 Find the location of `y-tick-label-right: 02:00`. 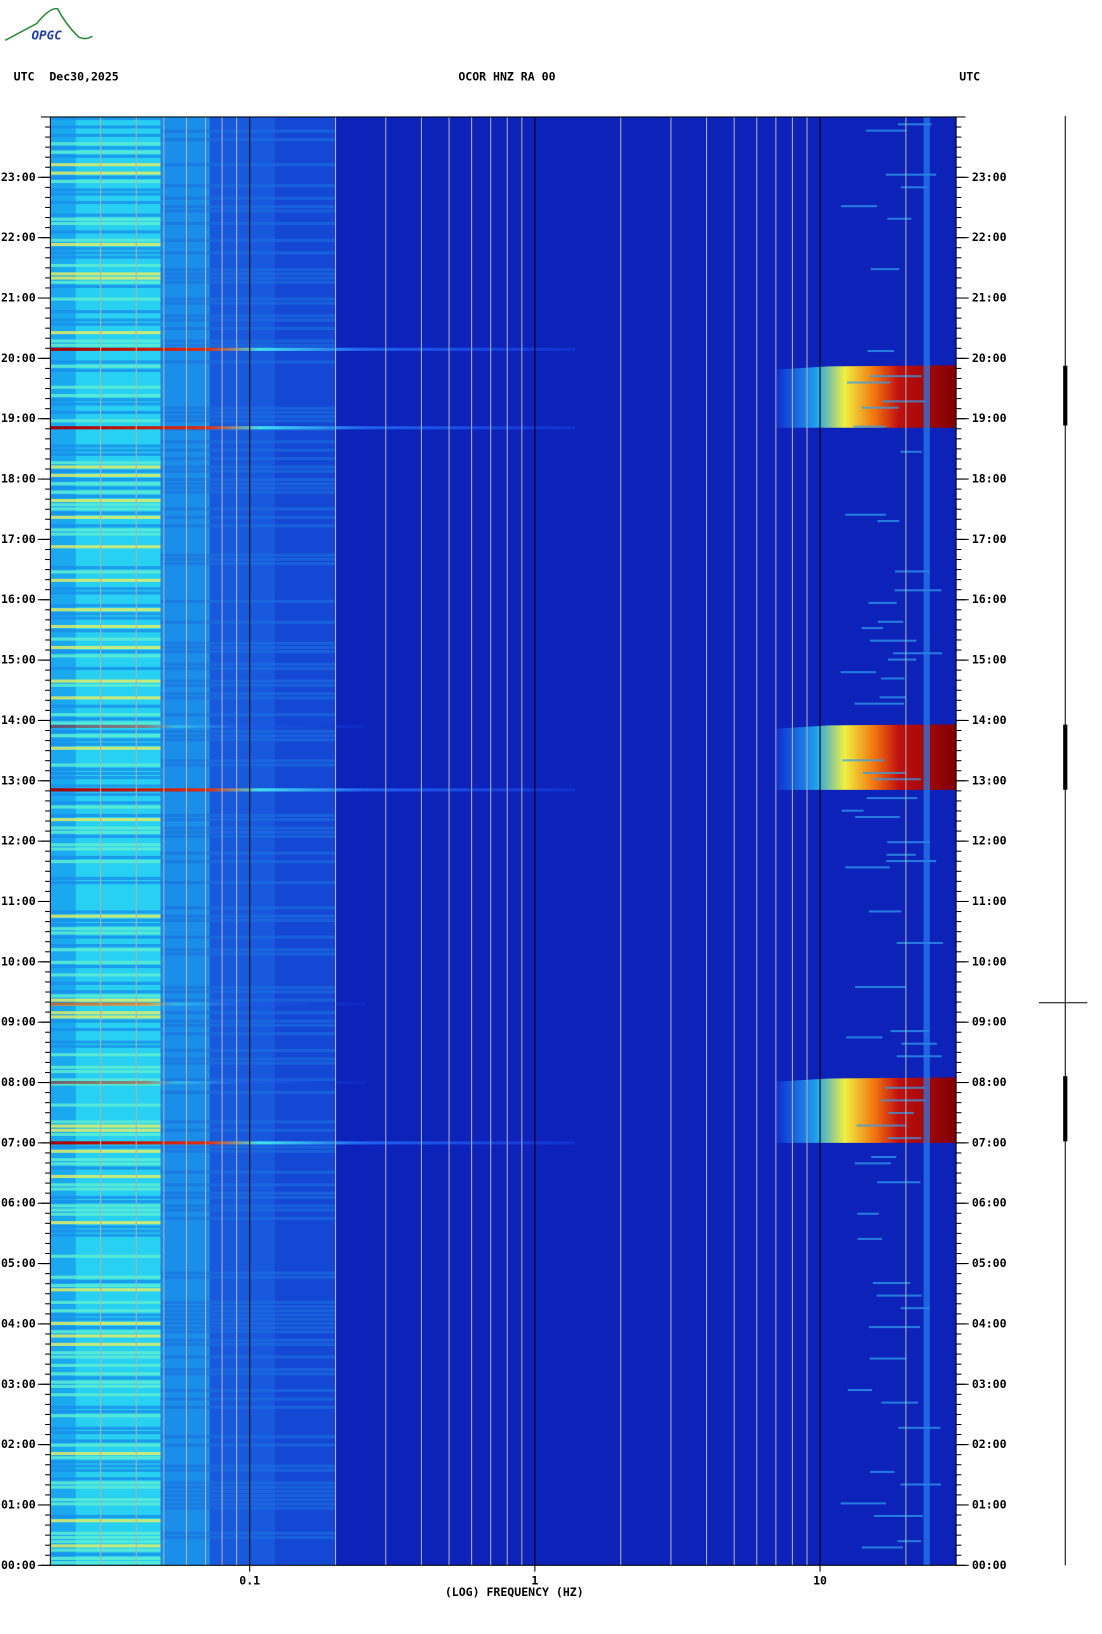

y-tick-label-right: 02:00 is located at coordinates (989, 1444).